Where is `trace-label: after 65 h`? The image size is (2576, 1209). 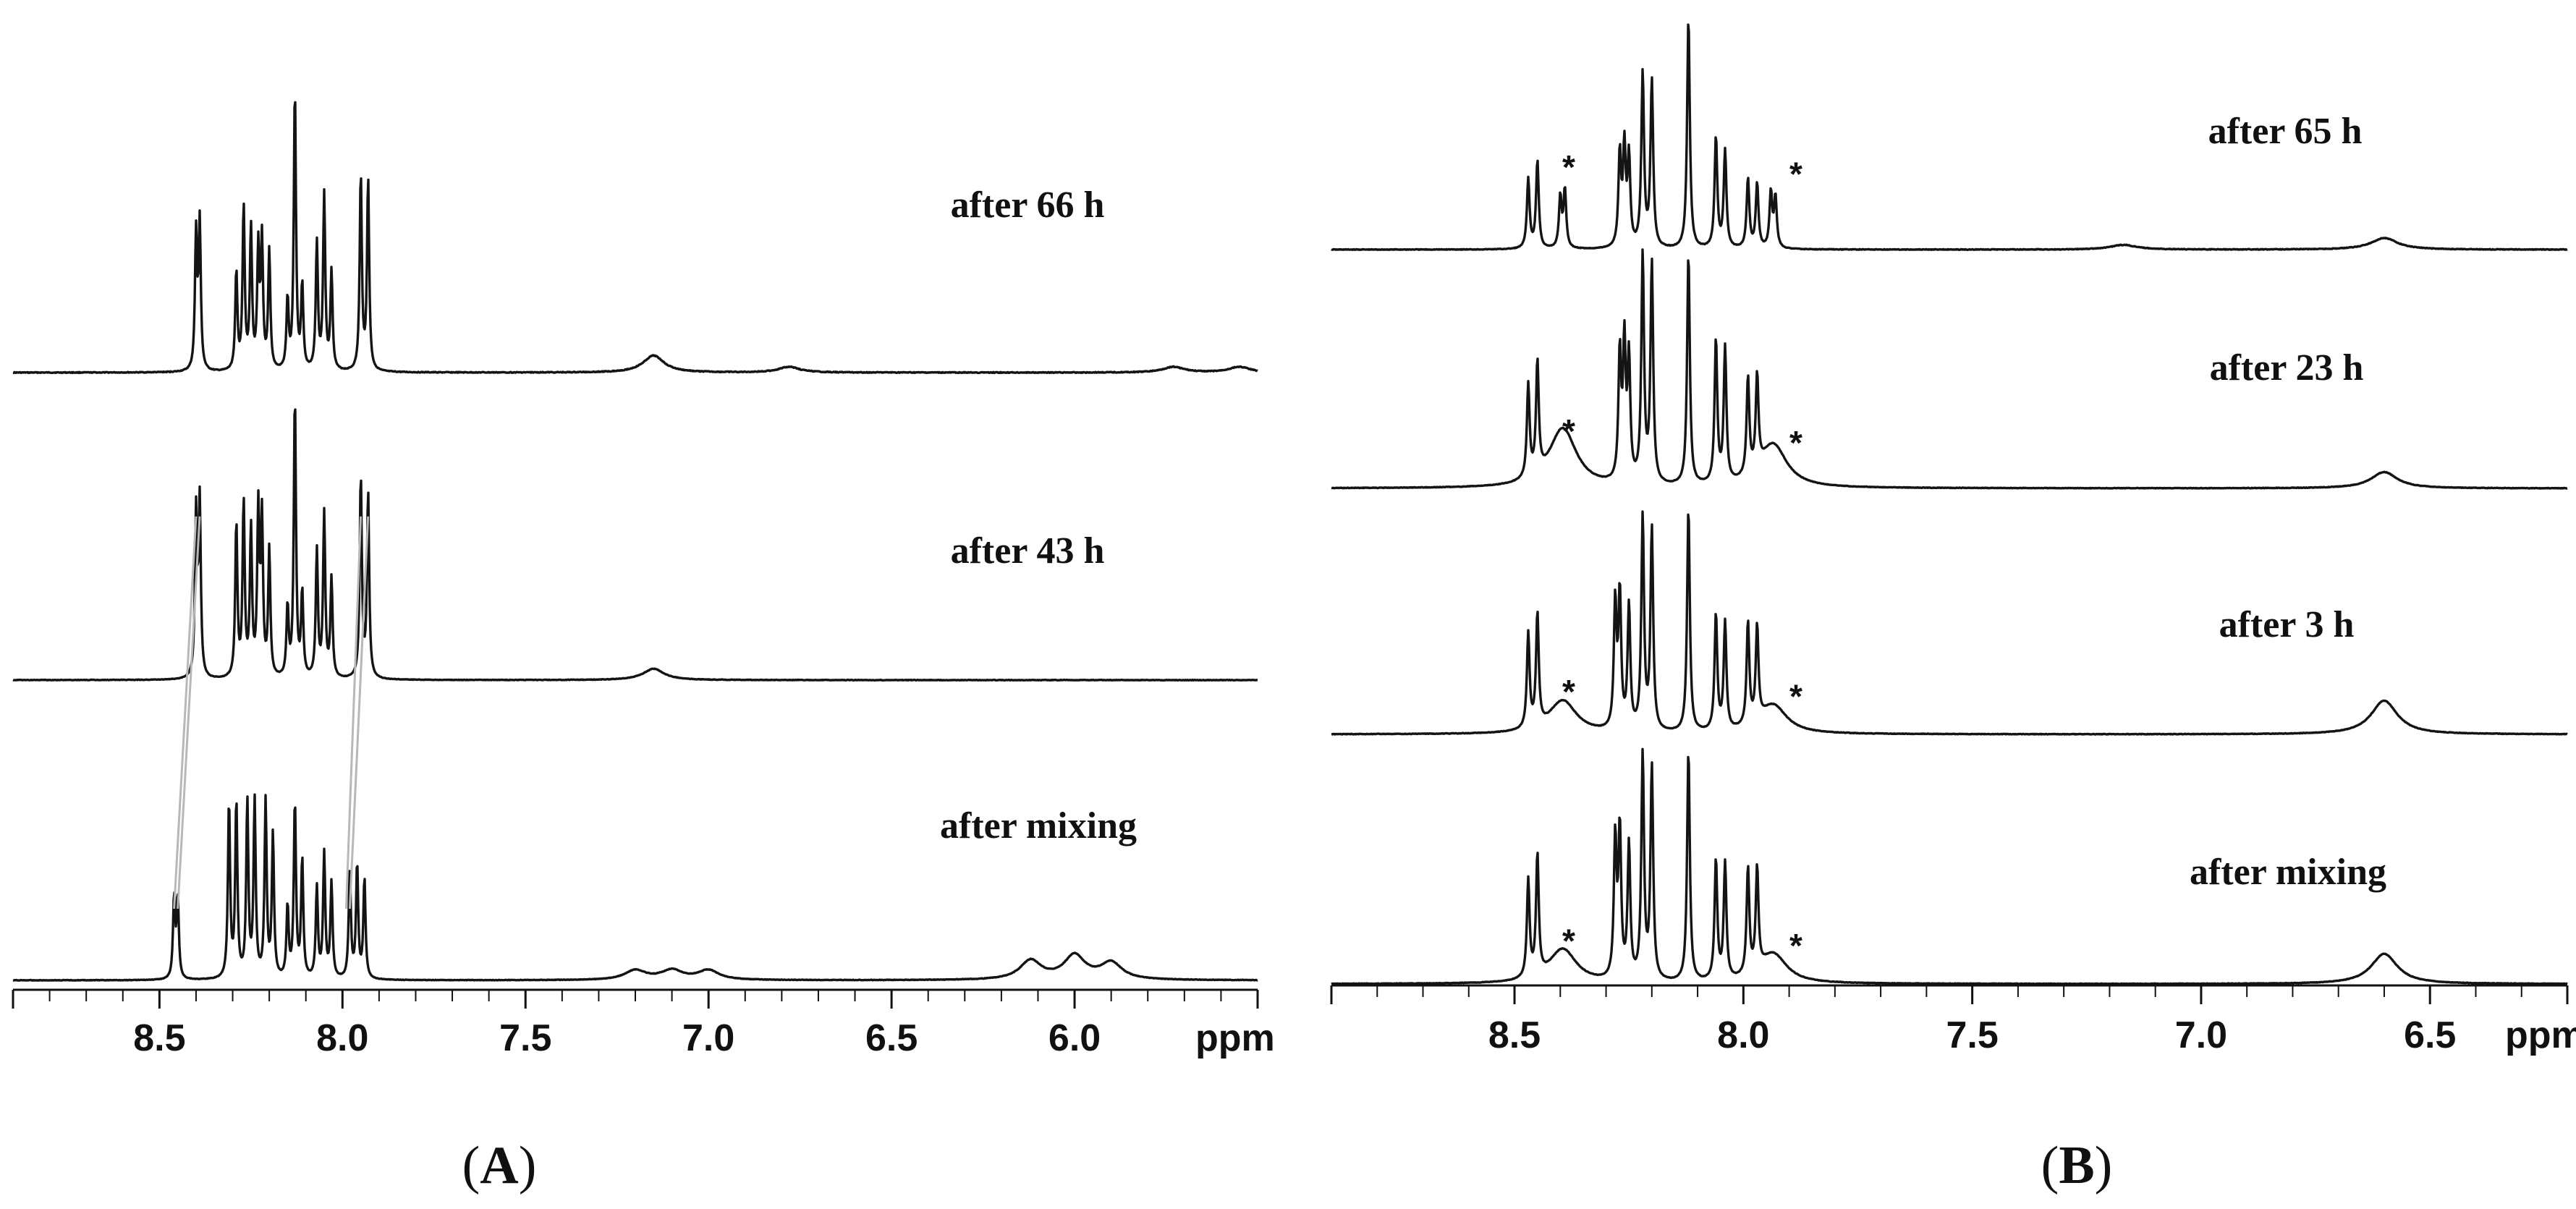 trace-label: after 65 h is located at coordinates (2285, 131).